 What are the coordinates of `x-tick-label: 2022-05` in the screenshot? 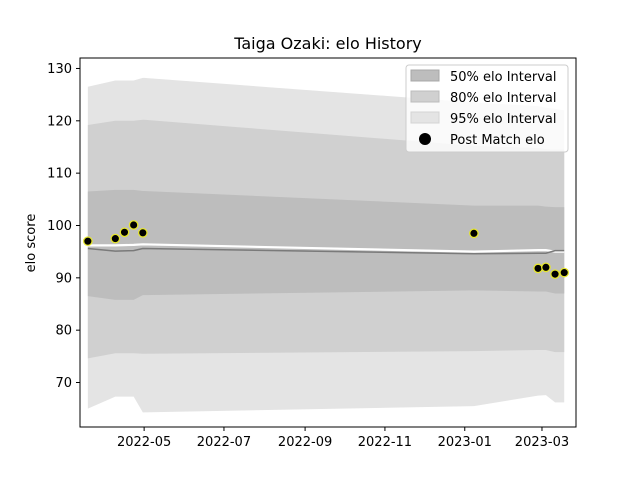 It's located at (144, 442).